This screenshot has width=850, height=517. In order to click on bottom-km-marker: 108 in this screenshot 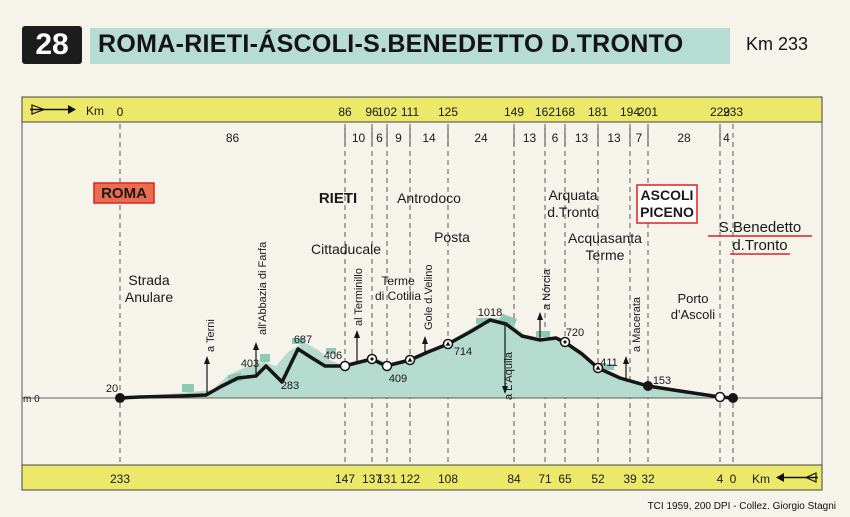, I will do `click(448, 479)`.